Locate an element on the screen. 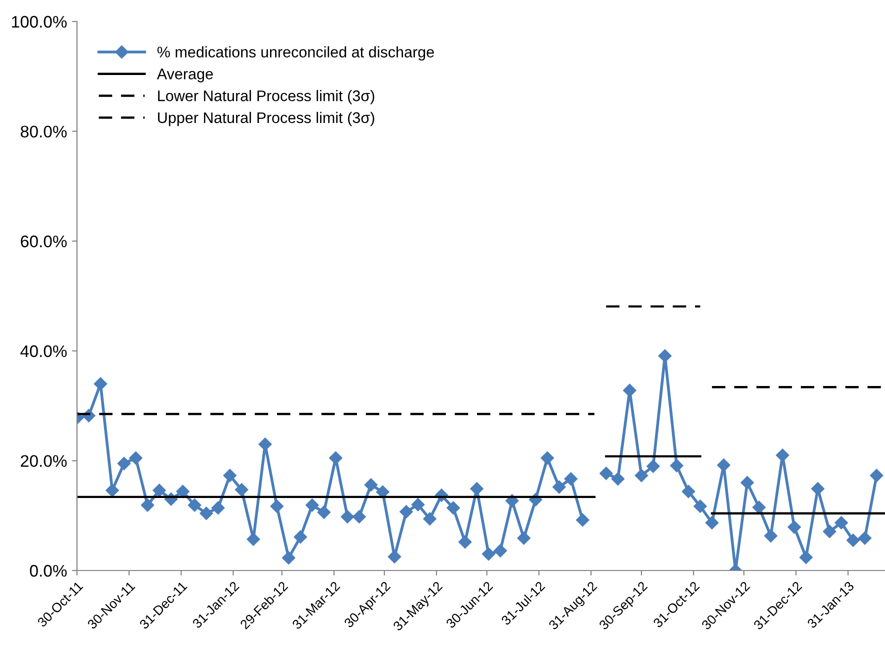  legend-label: % medications unreconciled at discharge is located at coordinates (295, 53).